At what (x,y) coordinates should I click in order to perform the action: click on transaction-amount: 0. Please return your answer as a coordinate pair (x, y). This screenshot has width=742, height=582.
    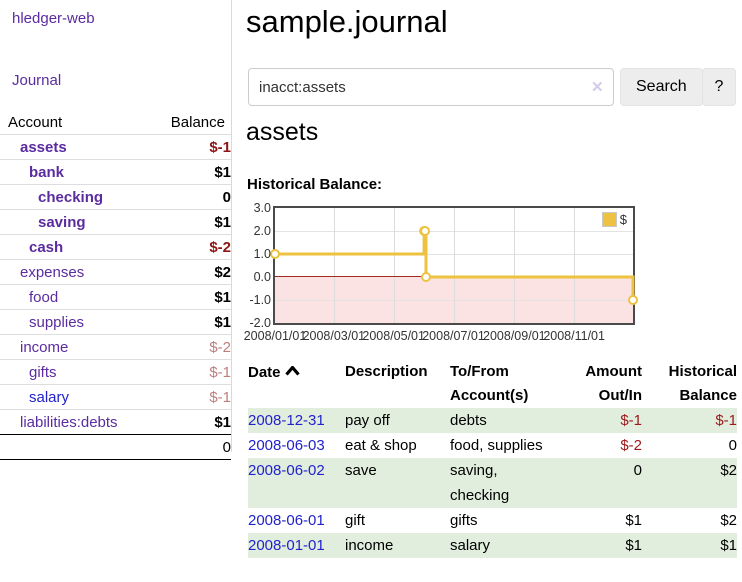
    Looking at the image, I should click on (637, 470).